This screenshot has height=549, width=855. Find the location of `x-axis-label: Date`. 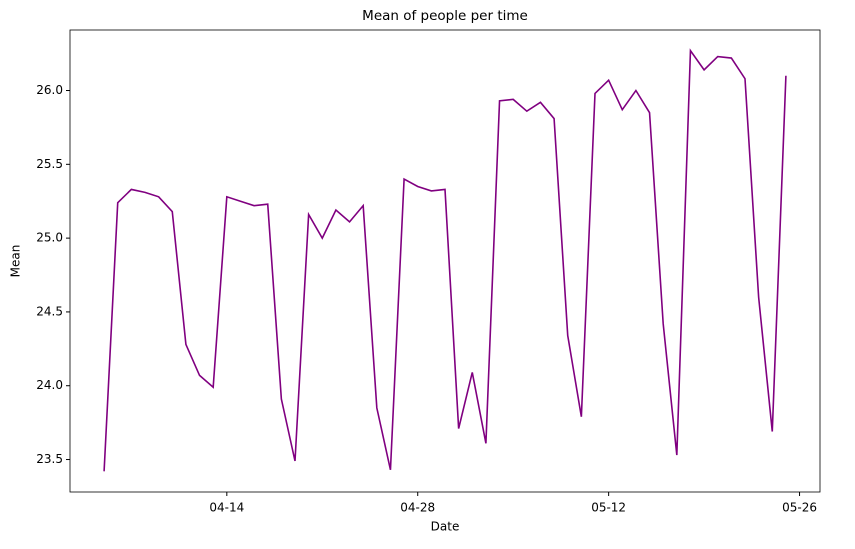

x-axis-label: Date is located at coordinates (445, 527).